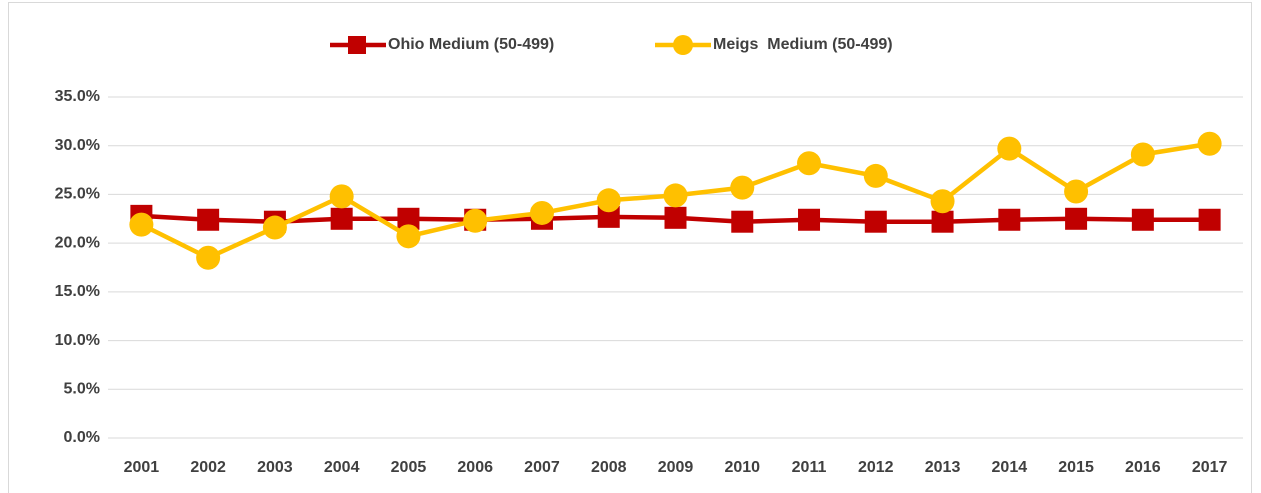 This screenshot has height=493, width=1261. What do you see at coordinates (77, 194) in the screenshot?
I see `y-tick-label: 25.0%` at bounding box center [77, 194].